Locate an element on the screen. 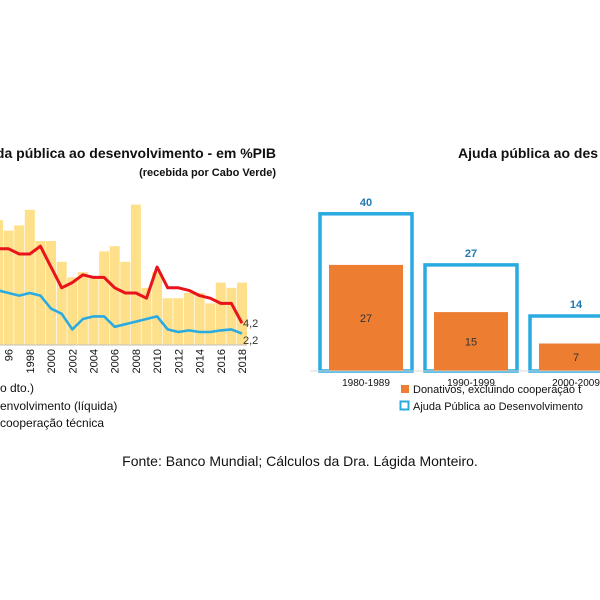 The image size is (600, 600). area-bar-1998 is located at coordinates (29, 277).